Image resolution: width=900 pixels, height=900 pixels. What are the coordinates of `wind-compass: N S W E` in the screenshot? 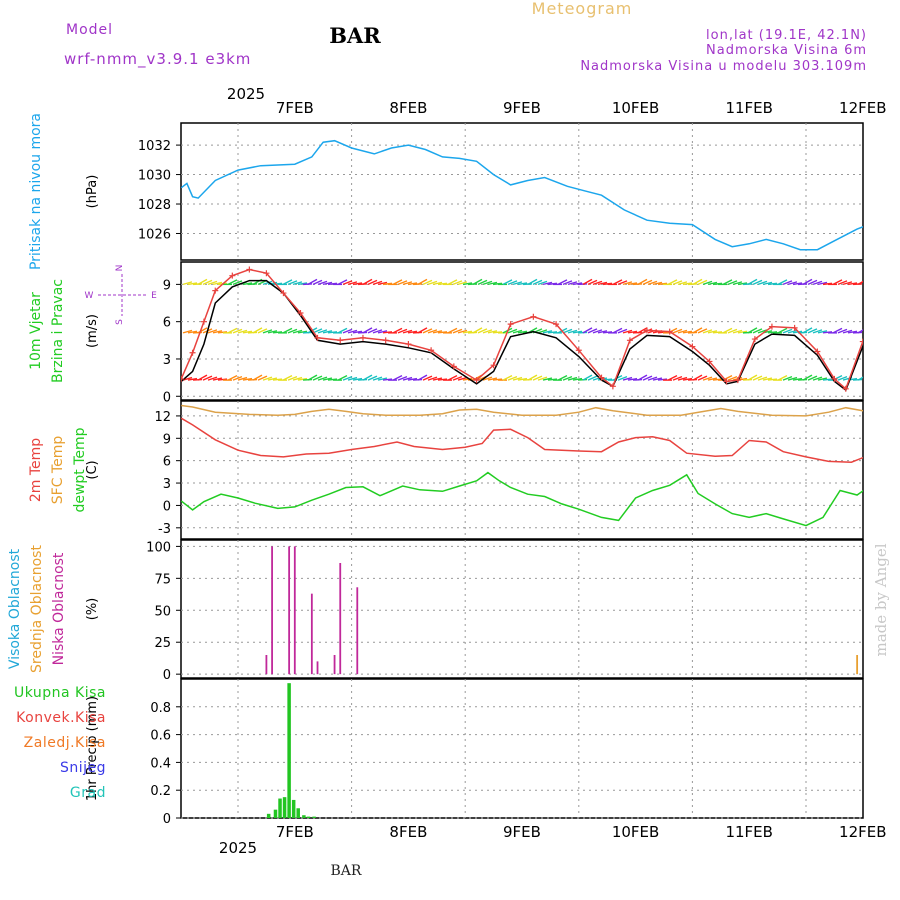 It's located at (121, 295).